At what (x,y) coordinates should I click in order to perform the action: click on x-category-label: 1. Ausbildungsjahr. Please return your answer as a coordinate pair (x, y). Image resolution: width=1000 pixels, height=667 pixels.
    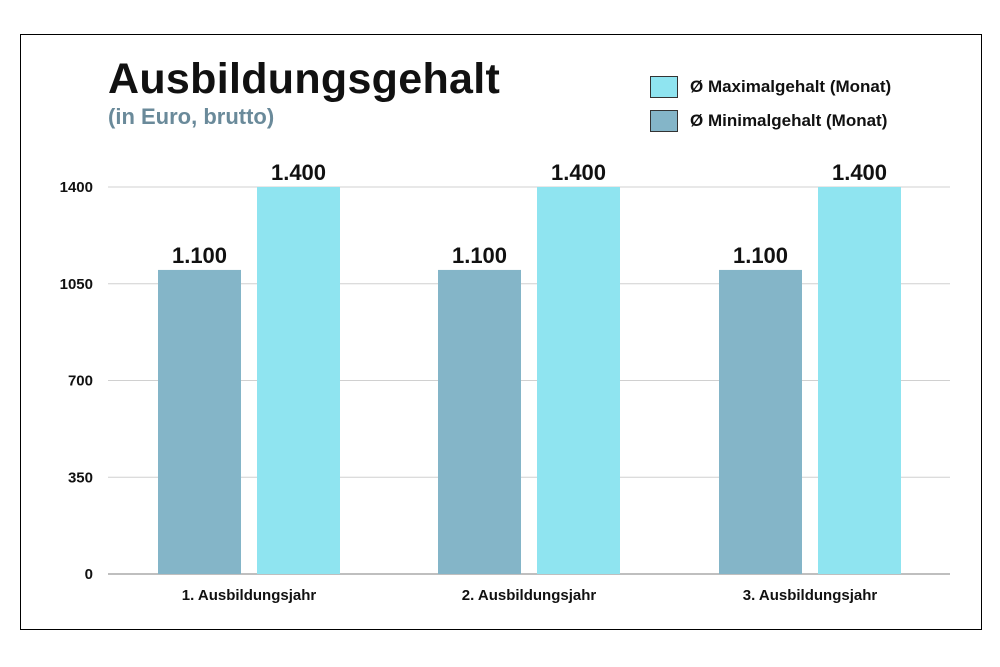
    Looking at the image, I should click on (249, 595).